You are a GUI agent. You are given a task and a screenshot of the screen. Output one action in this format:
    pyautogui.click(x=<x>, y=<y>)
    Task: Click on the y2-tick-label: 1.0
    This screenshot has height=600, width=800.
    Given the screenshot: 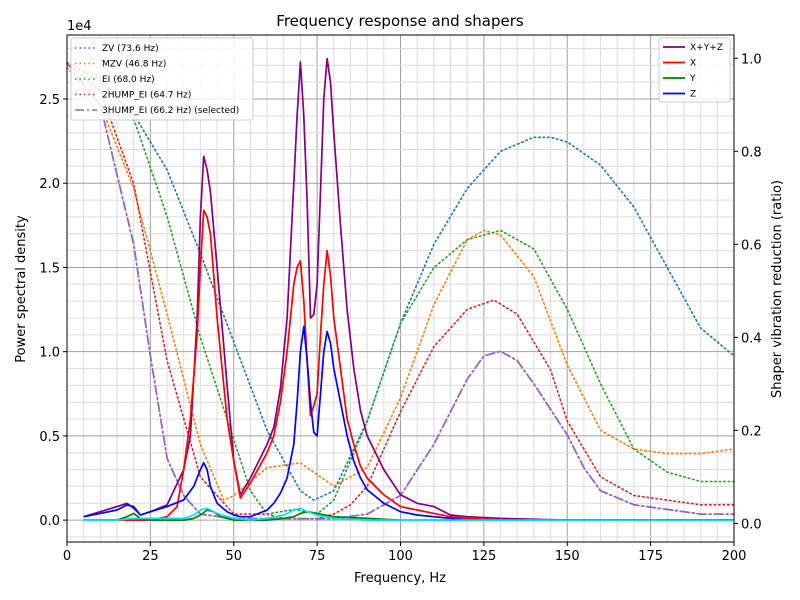 What is the action you would take?
    pyautogui.click(x=751, y=59)
    